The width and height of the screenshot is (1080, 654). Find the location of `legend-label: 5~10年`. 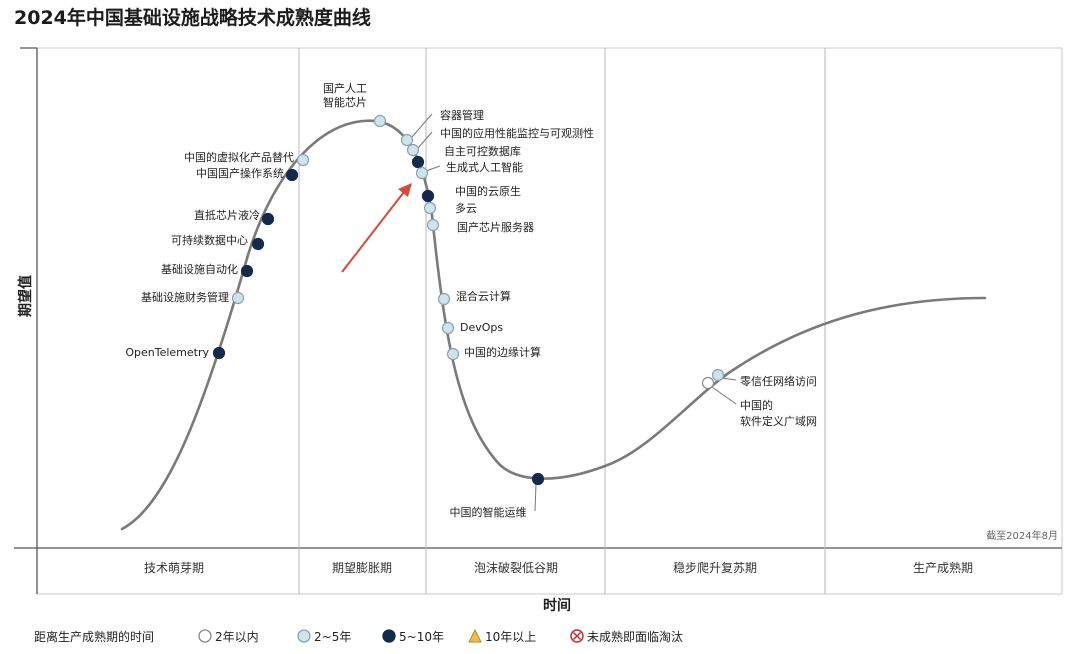

legend-label: 5~10年 is located at coordinates (421, 637).